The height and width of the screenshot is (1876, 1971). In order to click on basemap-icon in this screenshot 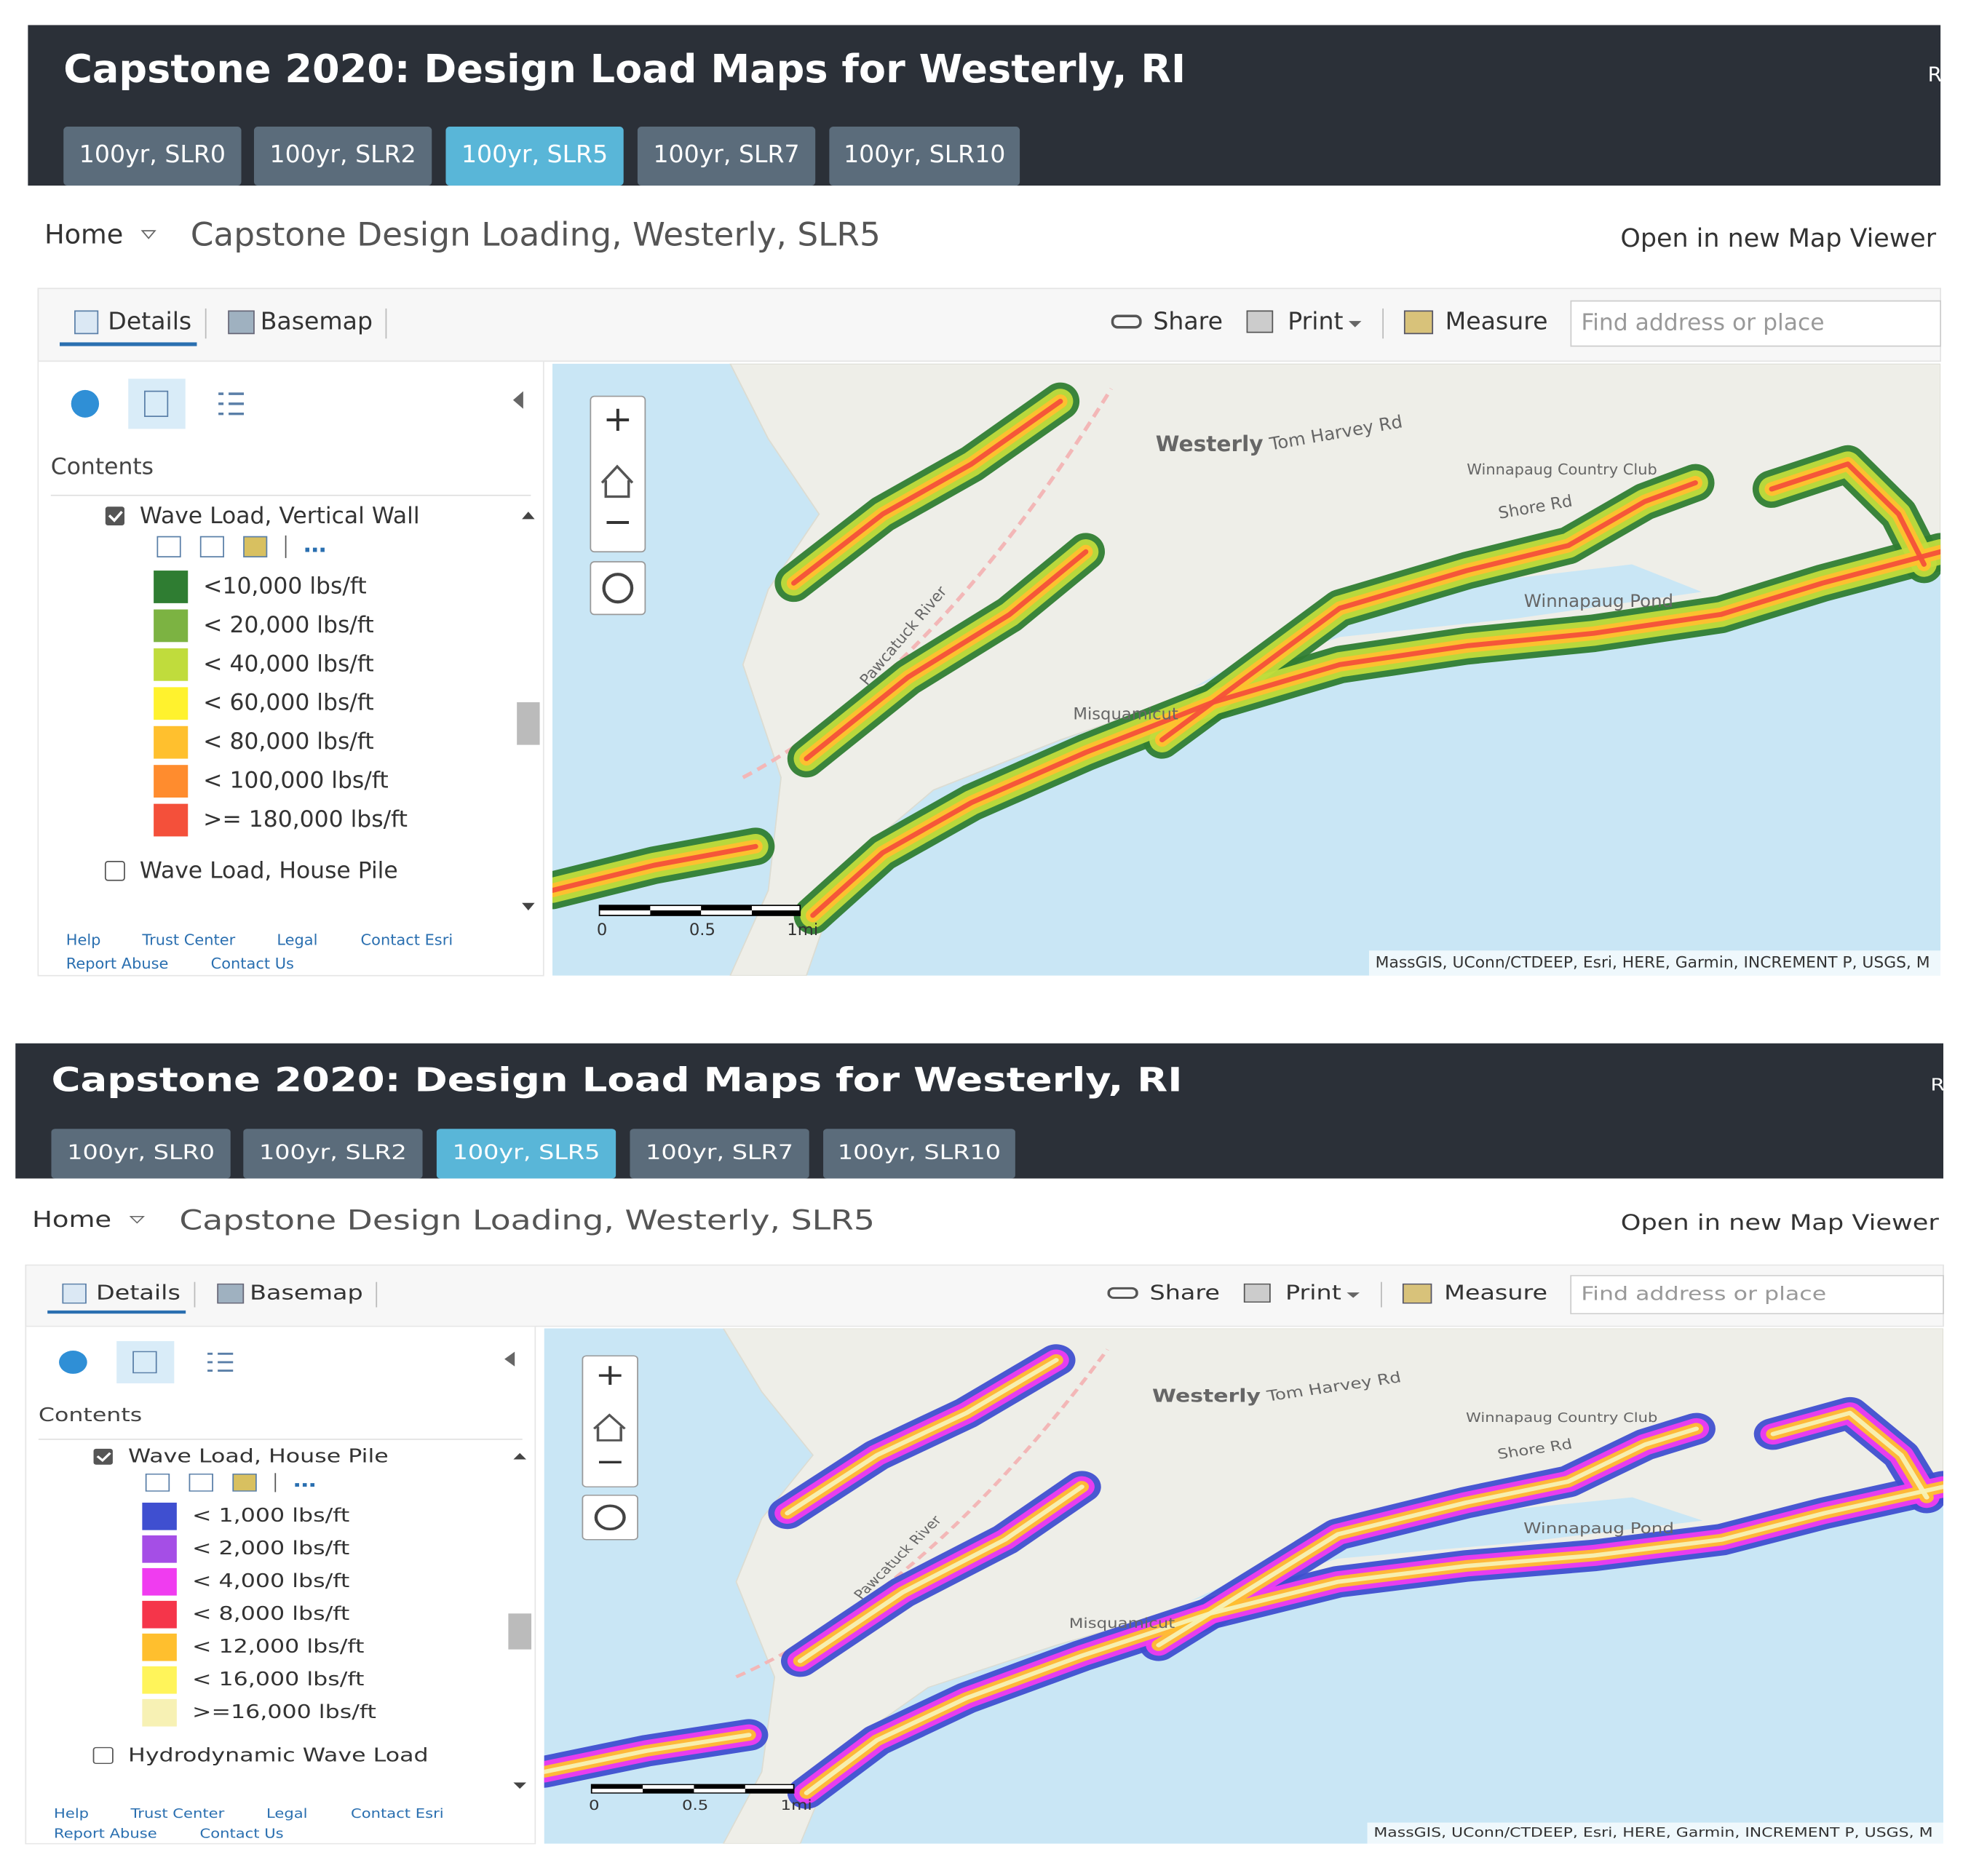, I will do `click(241, 322)`.